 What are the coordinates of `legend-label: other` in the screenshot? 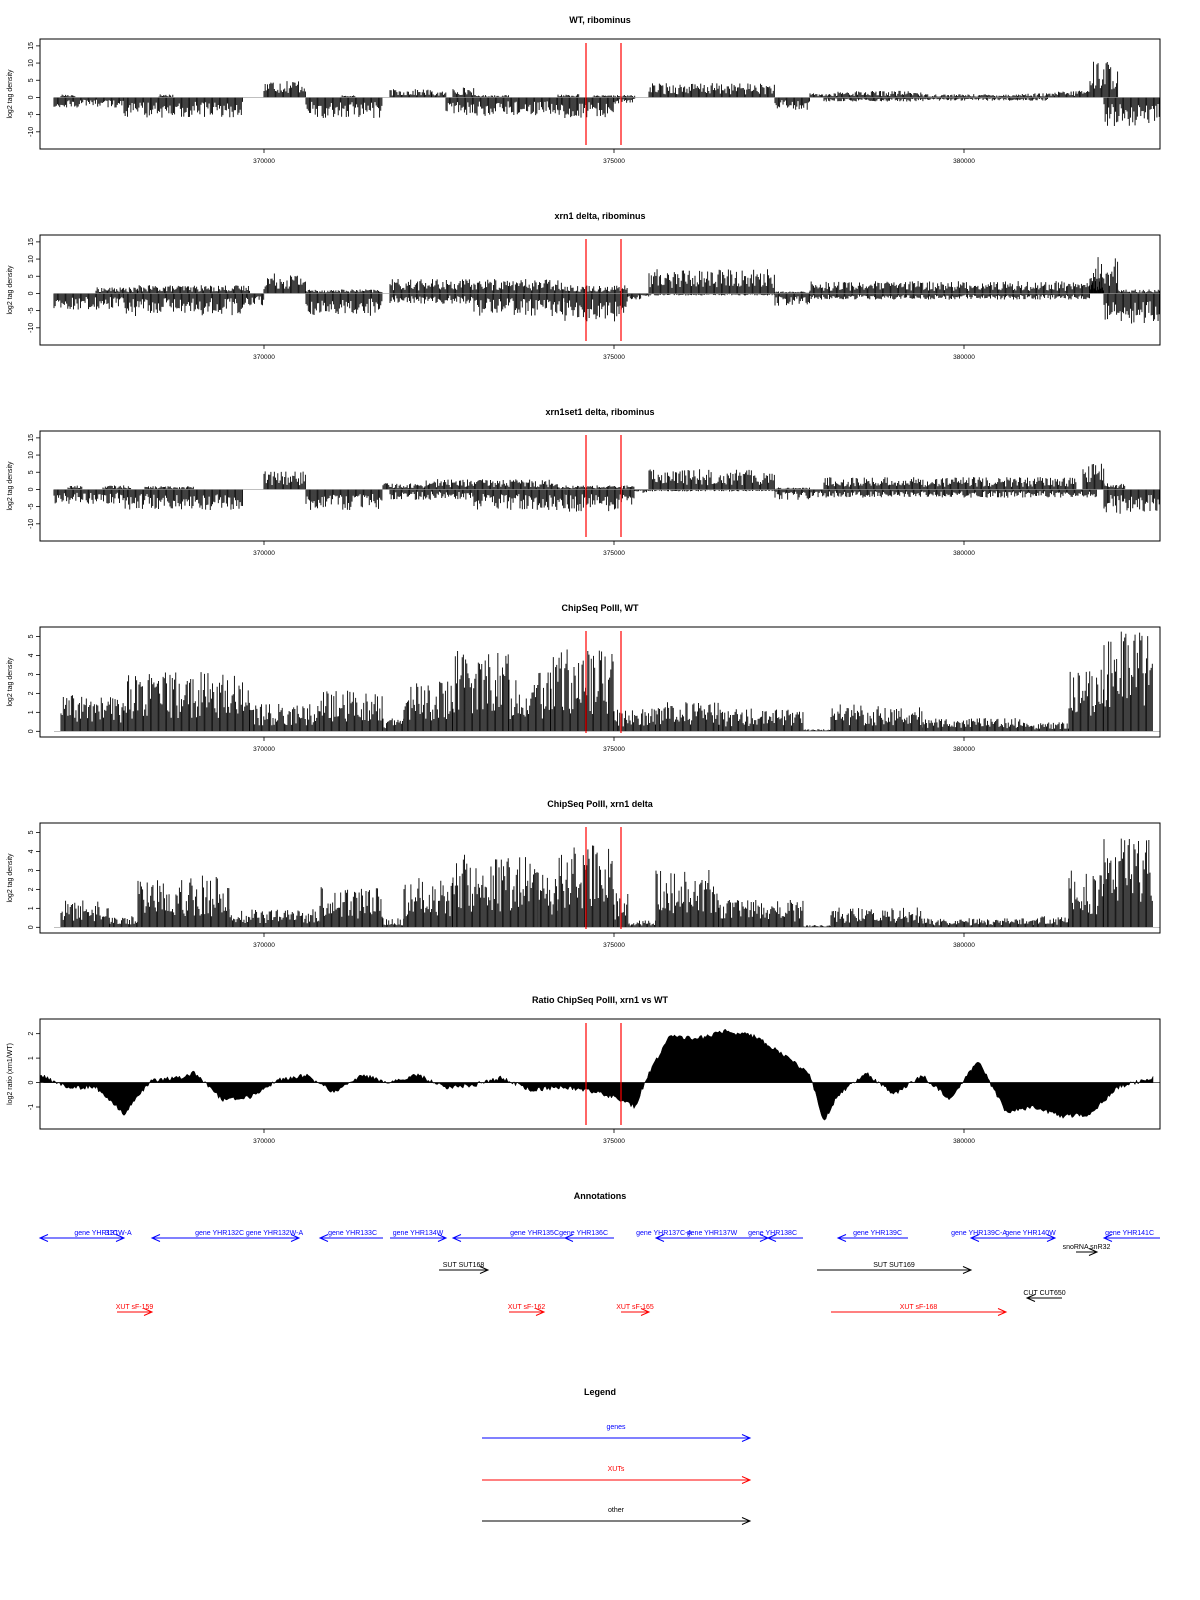 It's located at (616, 1510).